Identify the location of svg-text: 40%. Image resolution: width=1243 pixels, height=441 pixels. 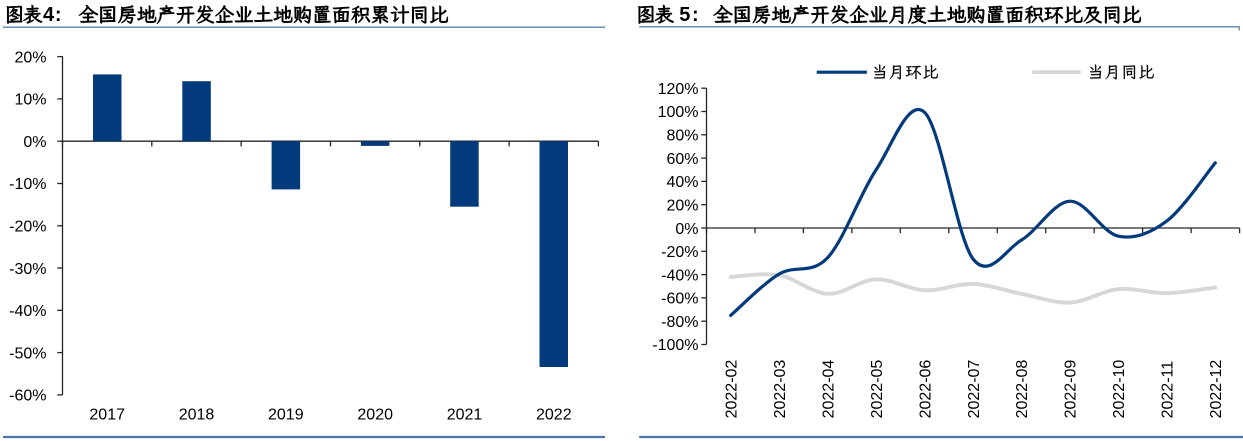
(682, 182).